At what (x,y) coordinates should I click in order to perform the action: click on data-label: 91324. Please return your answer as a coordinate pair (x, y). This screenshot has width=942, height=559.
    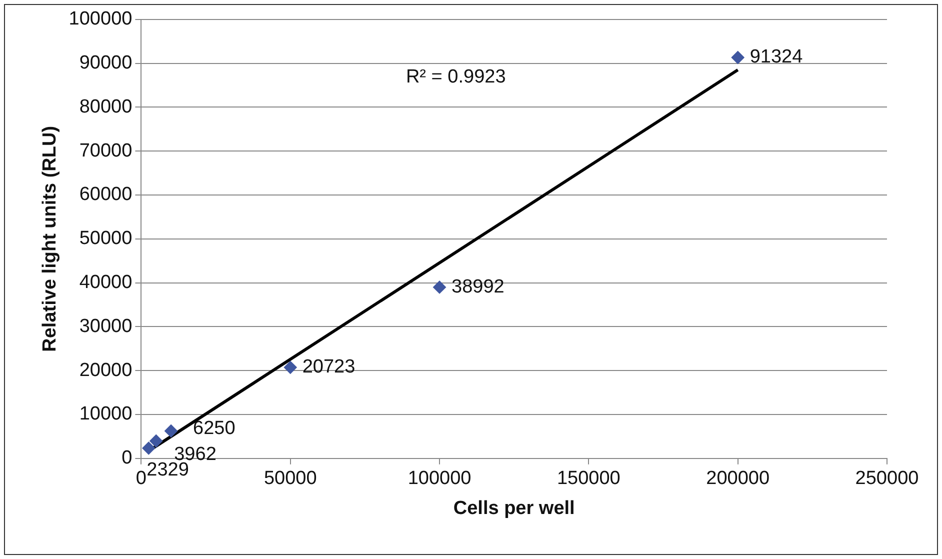
    Looking at the image, I should click on (777, 57).